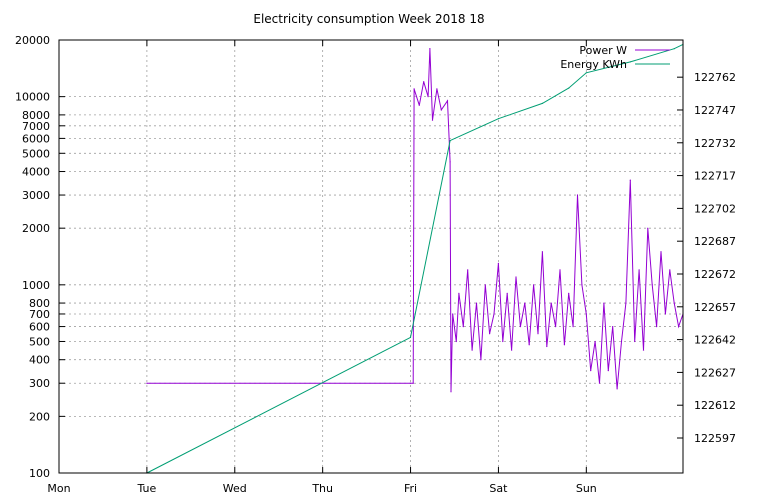 This screenshot has height=500, width=768. I want to click on y-right-tick-label: 122642, so click(715, 340).